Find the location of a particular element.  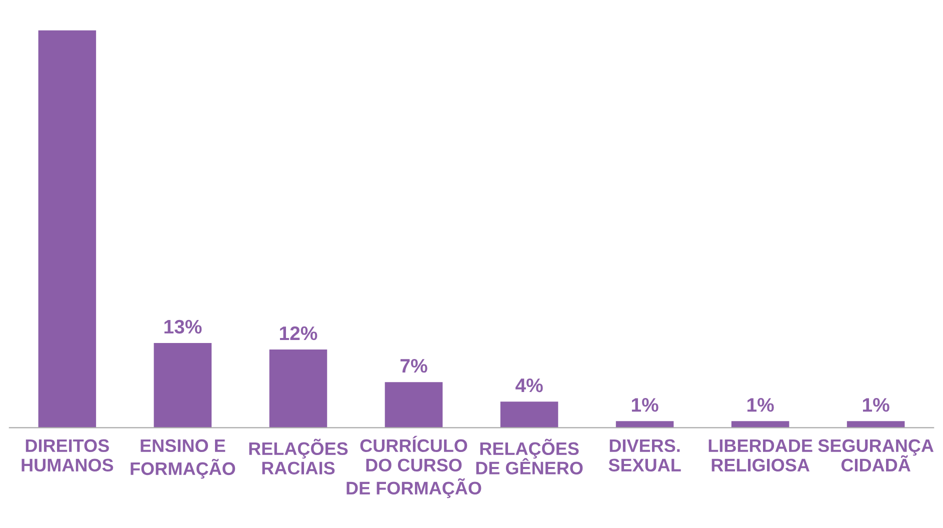

x-tick-label: ENSINO E FORMAÇÃO is located at coordinates (183, 459).